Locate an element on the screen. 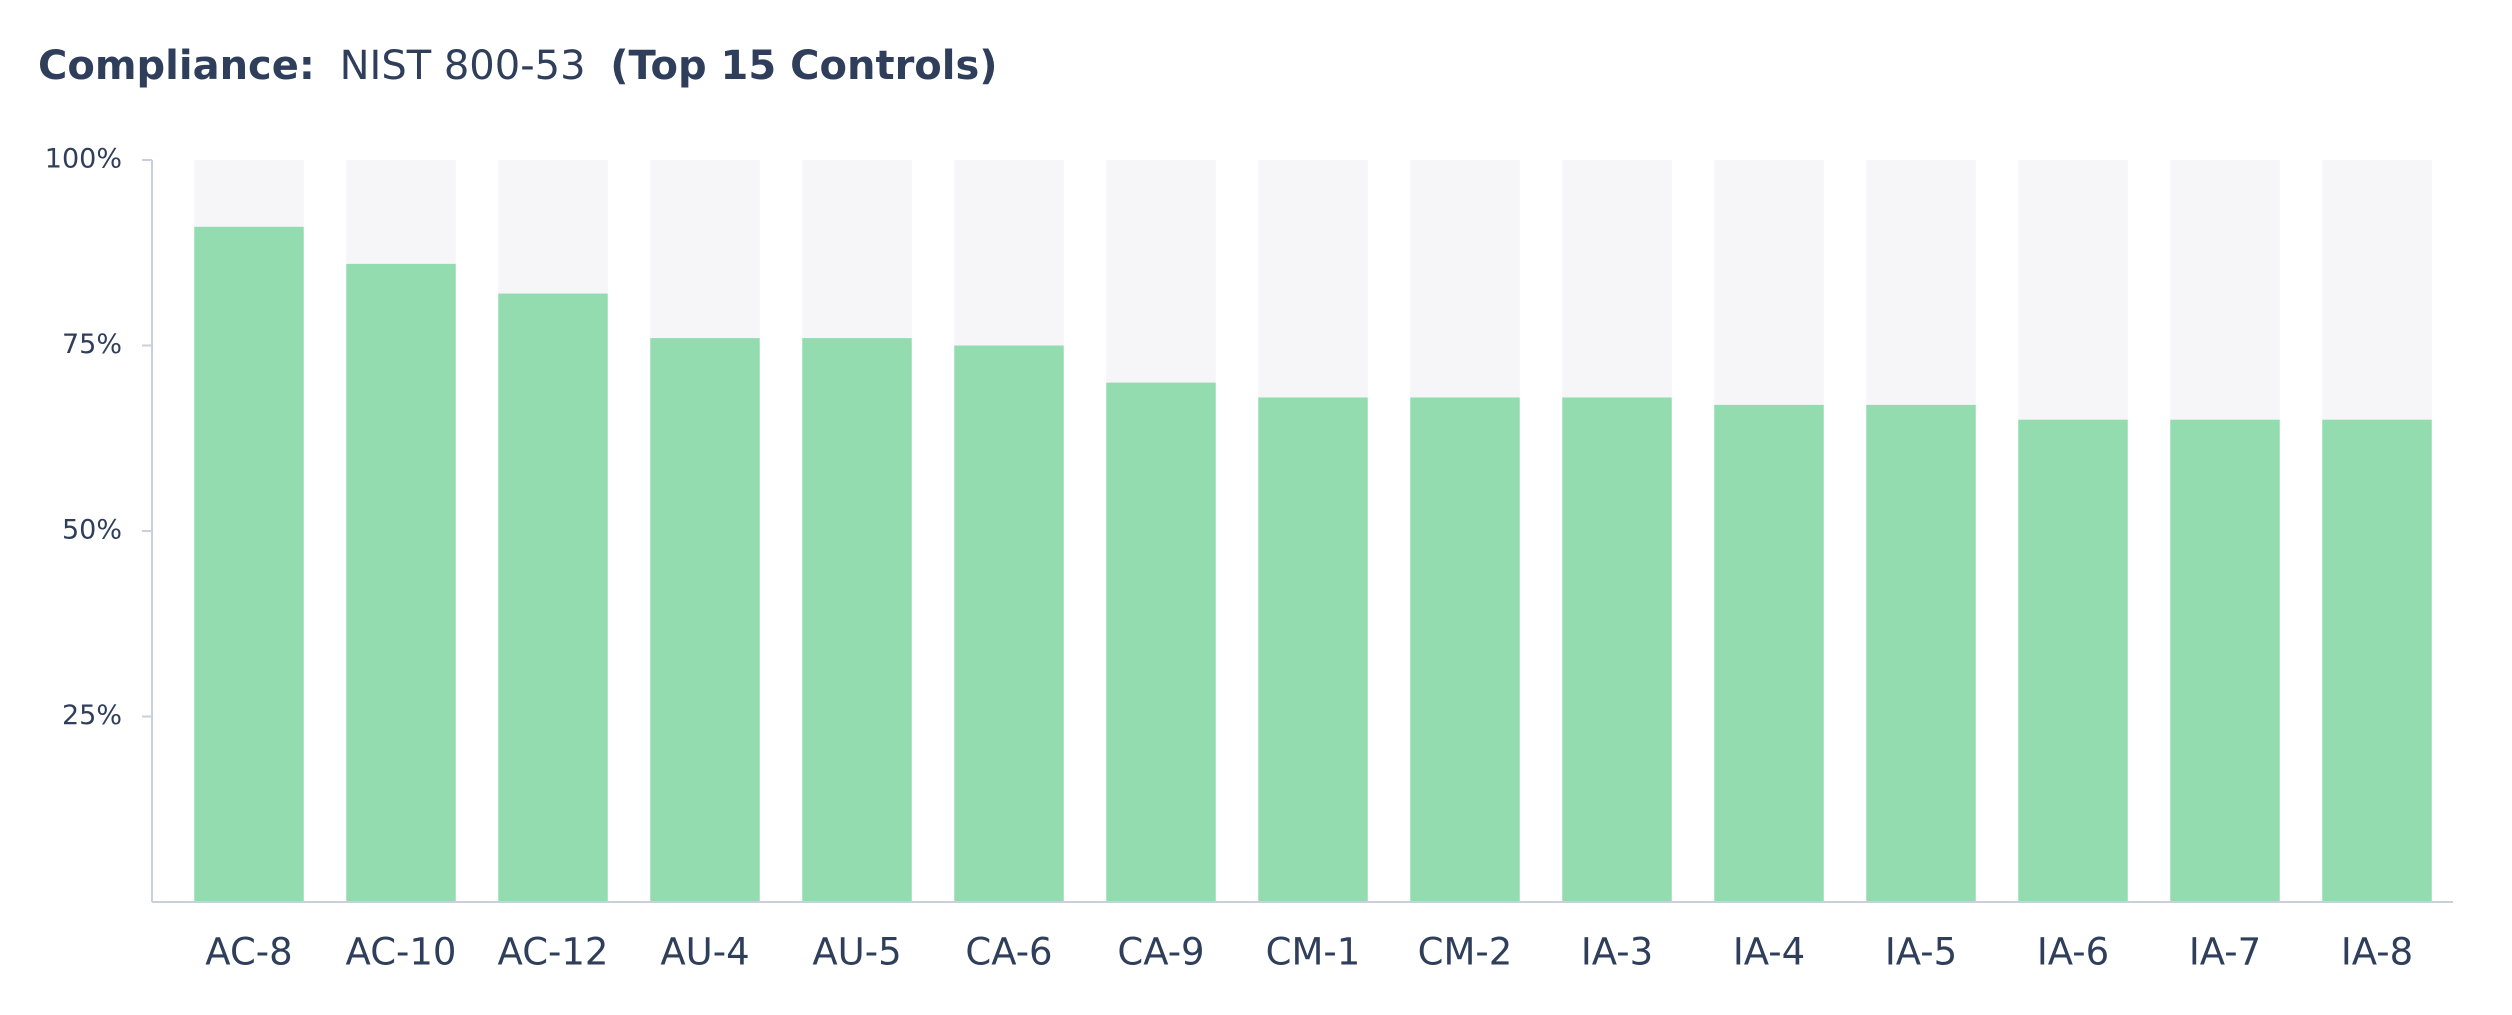 The width and height of the screenshot is (2512, 1015). y-tick-label: 100% is located at coordinates (83, 159).